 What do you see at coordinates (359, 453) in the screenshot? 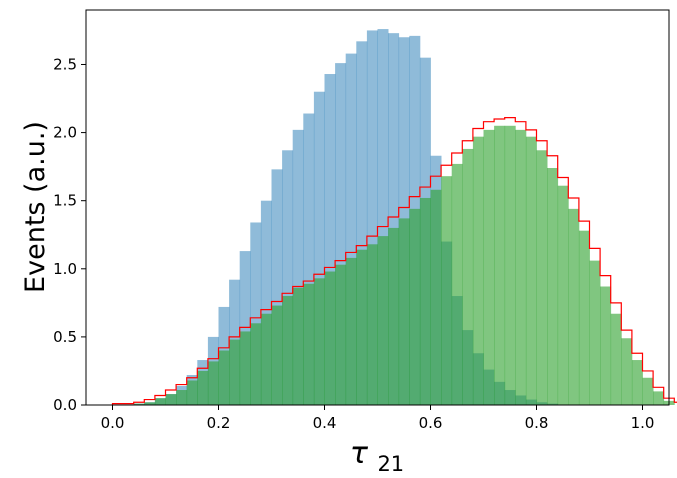
I see `x-axis-label-symbol: τ` at bounding box center [359, 453].